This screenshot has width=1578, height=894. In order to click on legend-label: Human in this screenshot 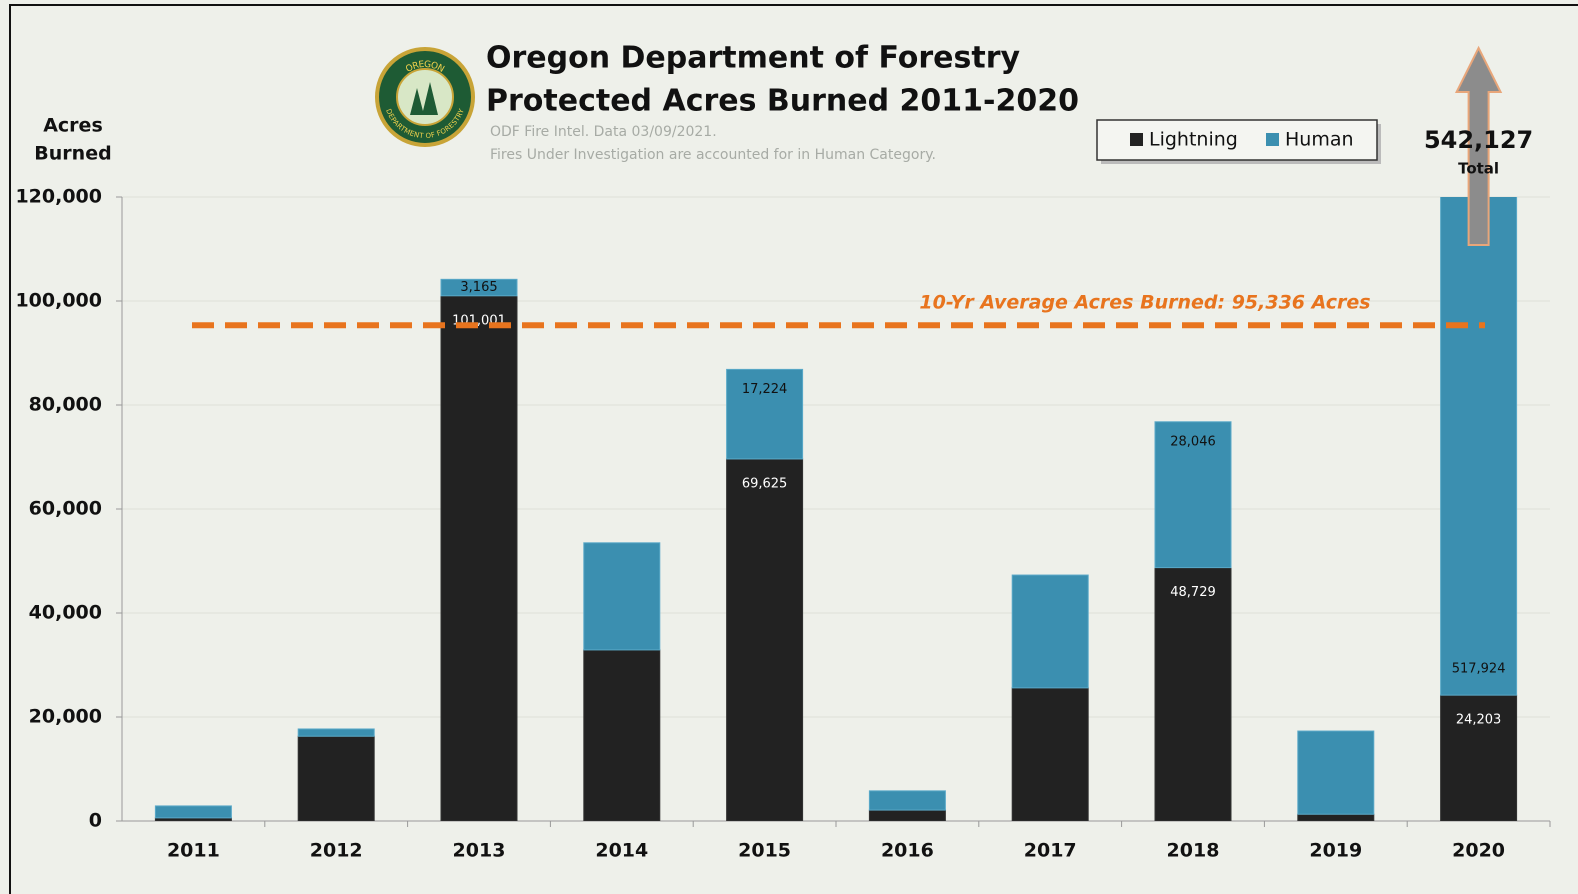, I will do `click(1319, 140)`.